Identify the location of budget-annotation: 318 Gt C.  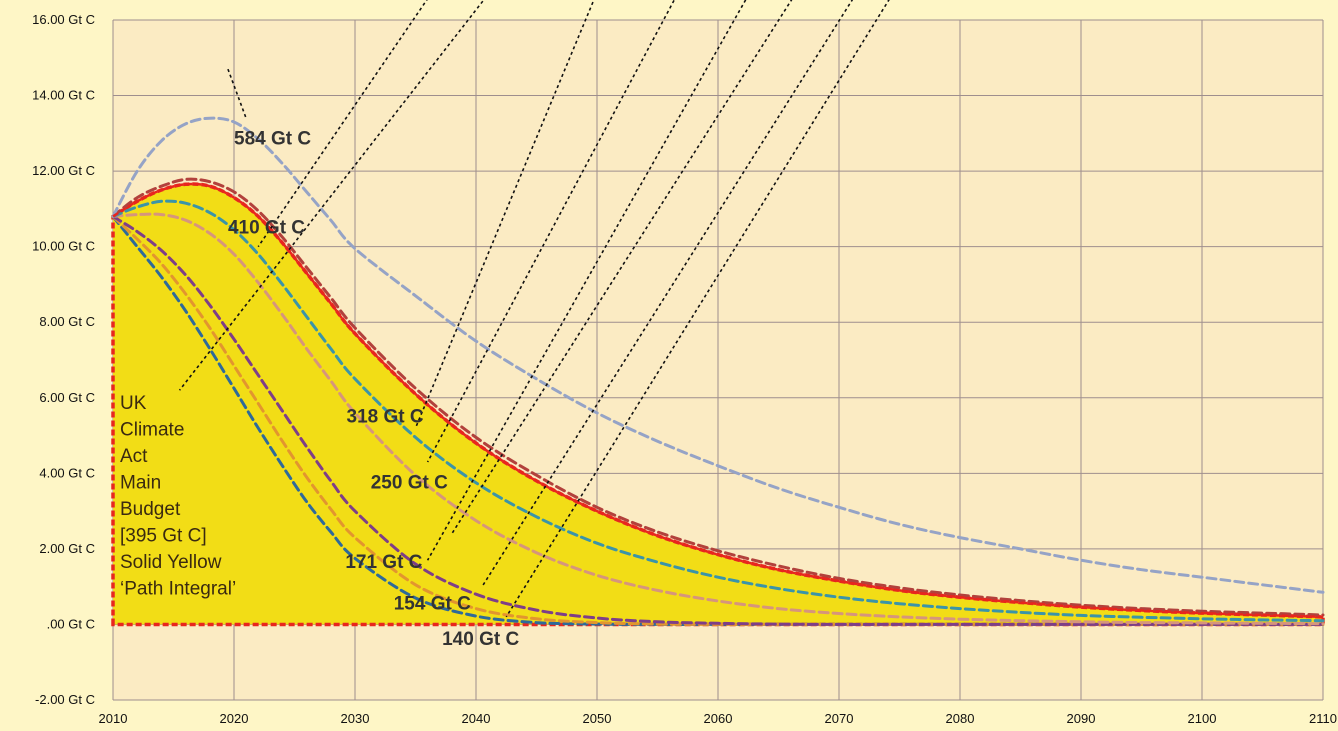
(385, 416).